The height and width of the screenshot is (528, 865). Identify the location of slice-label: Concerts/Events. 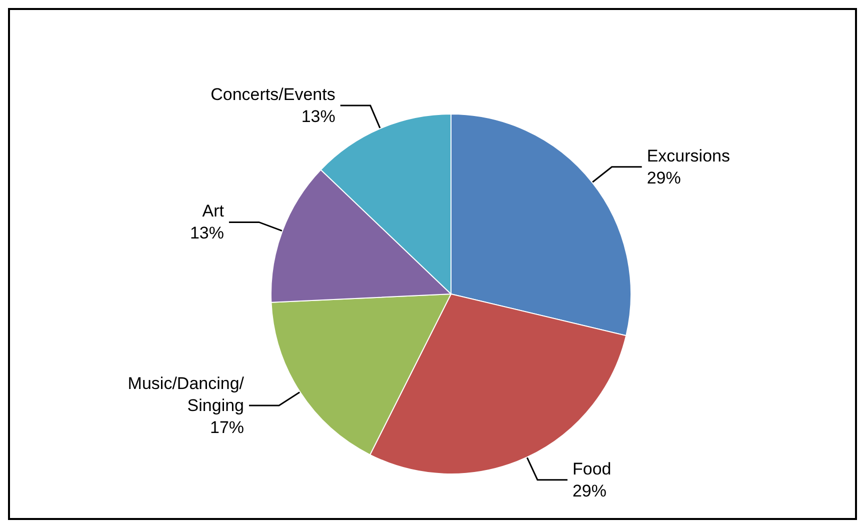
(273, 94).